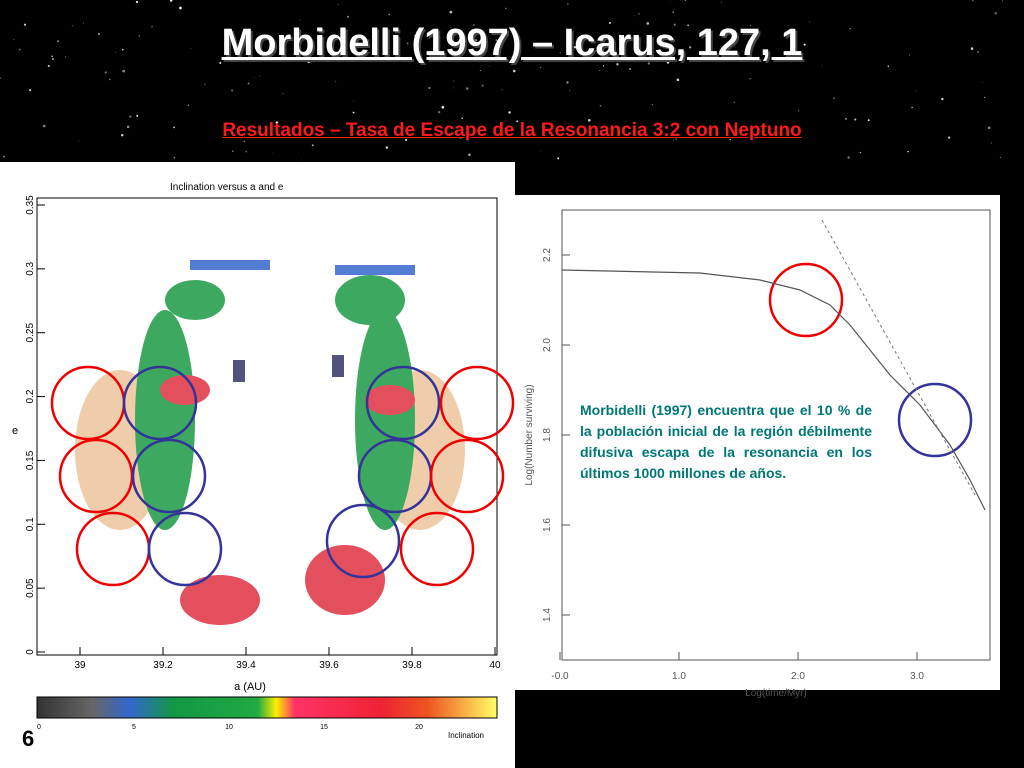 The height and width of the screenshot is (768, 1024). Describe the element at coordinates (250, 687) in the screenshot. I see `left-x-label: a (AU)` at that location.